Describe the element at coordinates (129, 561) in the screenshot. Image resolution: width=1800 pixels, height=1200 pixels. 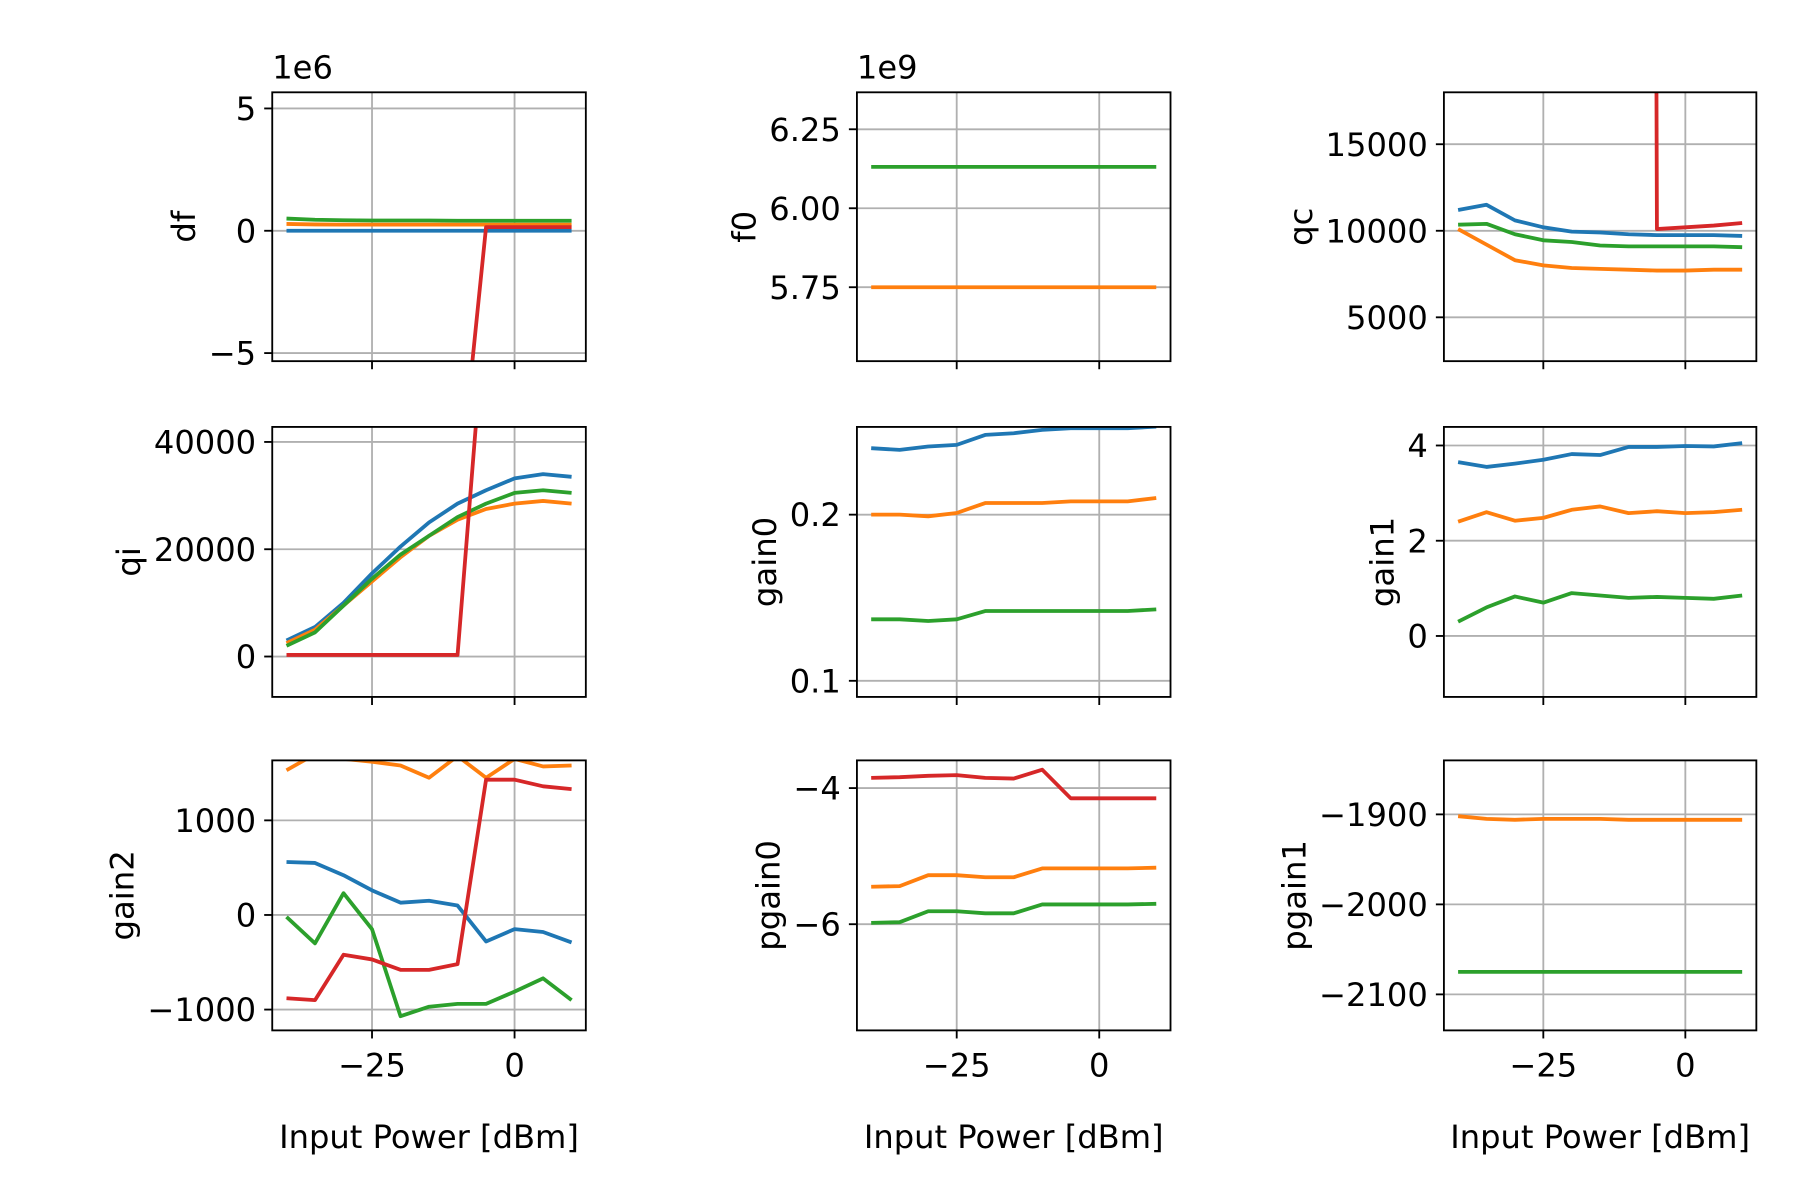
I see `y-axis-label: qi` at that location.